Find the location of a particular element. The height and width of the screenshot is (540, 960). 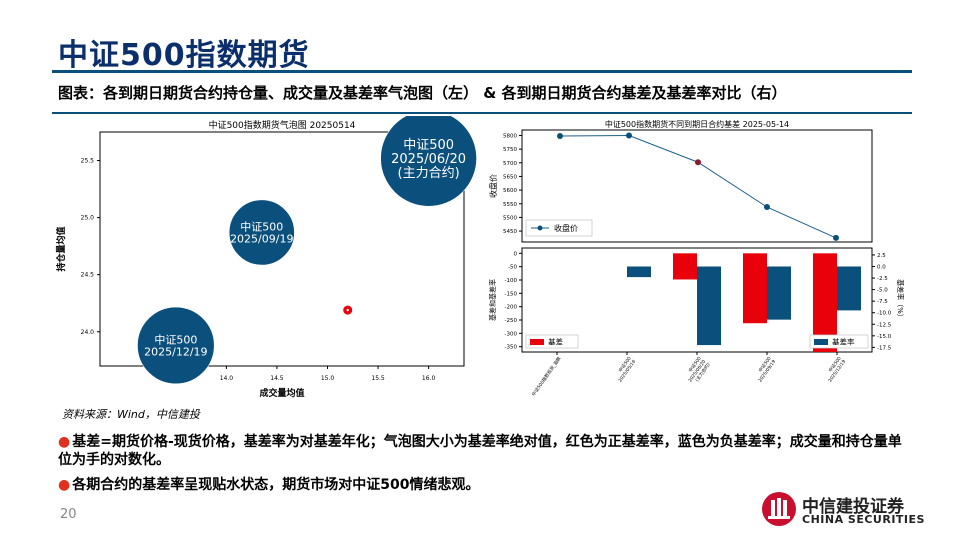

legend-label: 收盘价 is located at coordinates (566, 228).